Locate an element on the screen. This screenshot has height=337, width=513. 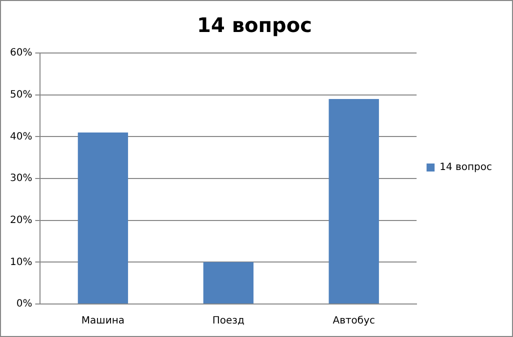
x-tick-label: Машина is located at coordinates (102, 321).